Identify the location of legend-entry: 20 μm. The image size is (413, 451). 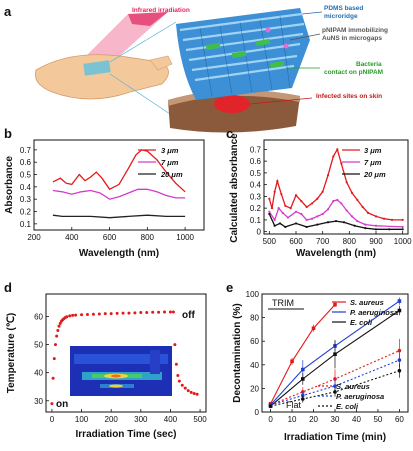
(171, 174).